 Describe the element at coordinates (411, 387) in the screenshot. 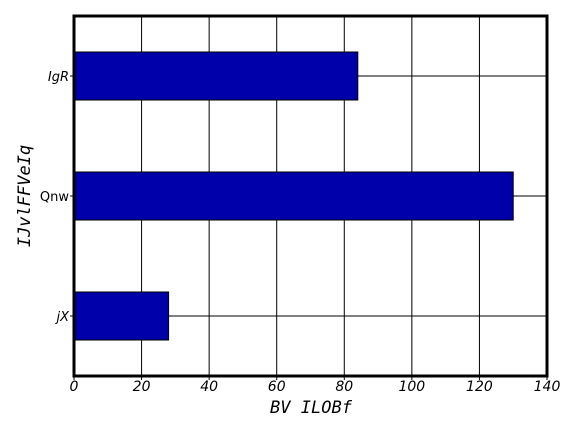

I see `x-tick-label: 100` at that location.